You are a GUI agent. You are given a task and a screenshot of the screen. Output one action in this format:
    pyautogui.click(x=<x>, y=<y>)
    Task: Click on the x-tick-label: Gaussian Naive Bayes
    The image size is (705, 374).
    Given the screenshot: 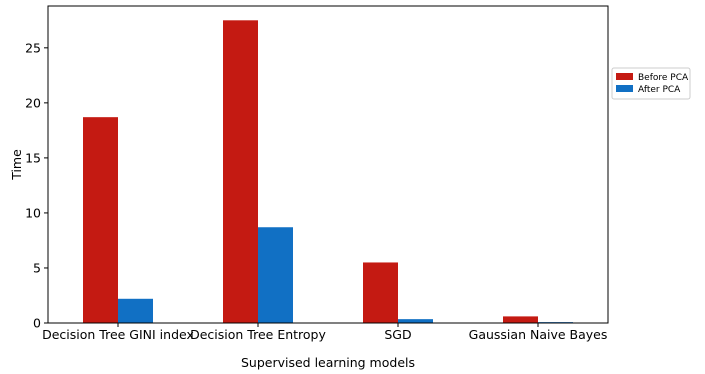 What is the action you would take?
    pyautogui.click(x=538, y=334)
    